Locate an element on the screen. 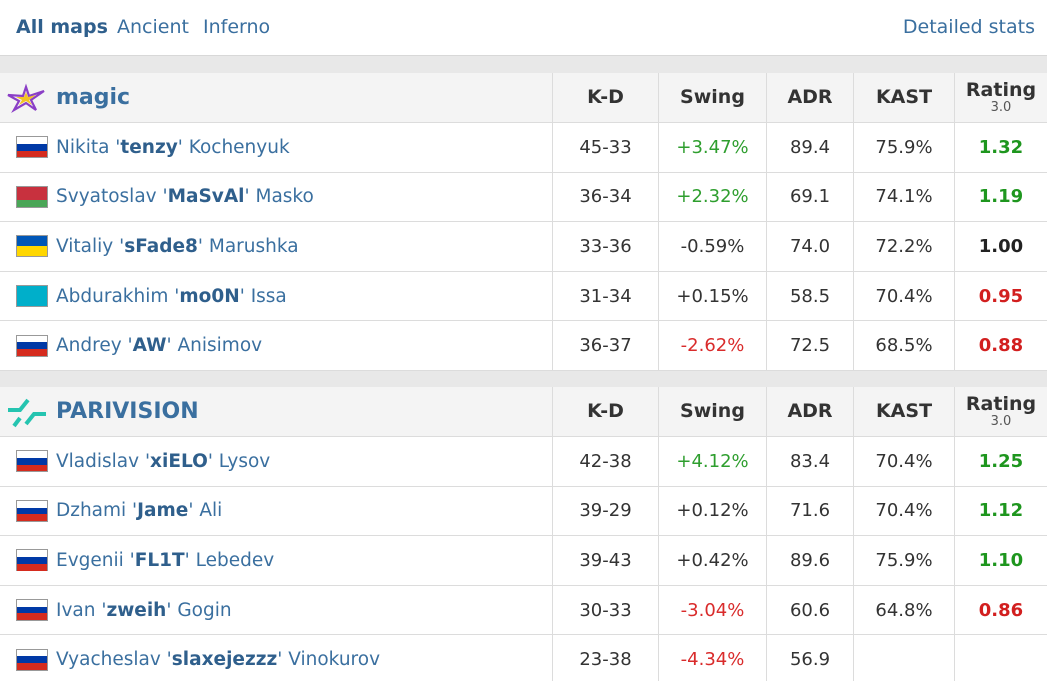 This screenshot has height=681, width=1047. rating-value: 0.88 is located at coordinates (1001, 346).